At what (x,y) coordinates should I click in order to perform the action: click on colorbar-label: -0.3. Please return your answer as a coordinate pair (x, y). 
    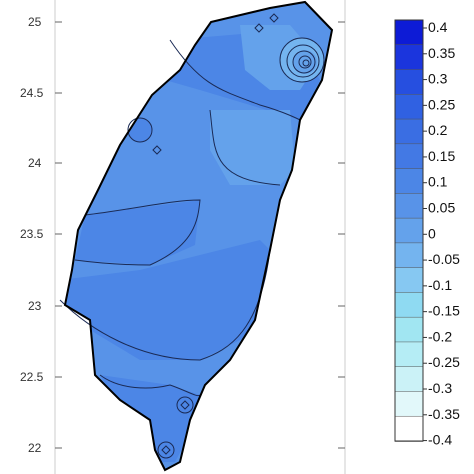
    Looking at the image, I should click on (440, 388).